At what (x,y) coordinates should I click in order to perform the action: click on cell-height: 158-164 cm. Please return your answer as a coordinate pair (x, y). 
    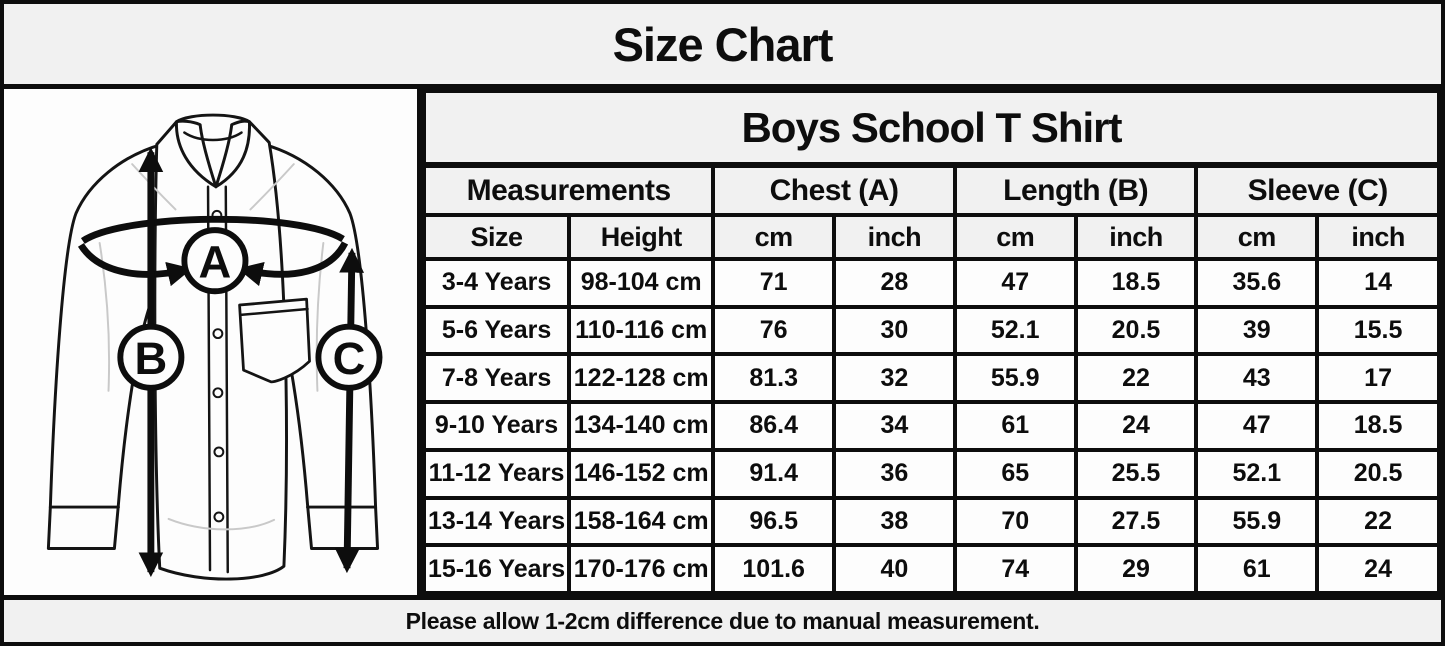
    Looking at the image, I should click on (641, 521).